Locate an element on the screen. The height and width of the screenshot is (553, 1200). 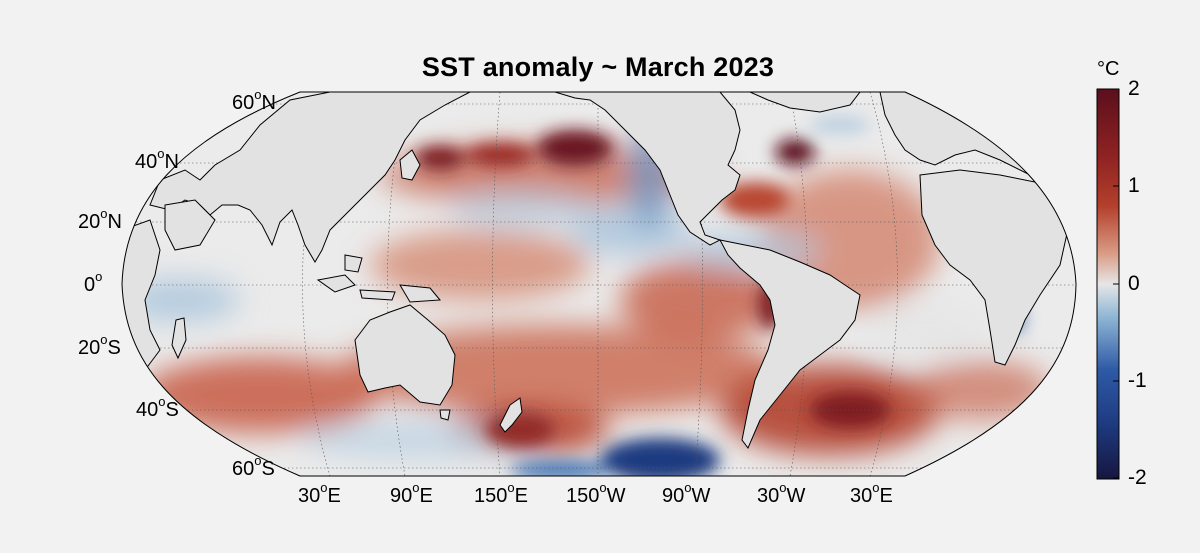
lon-label: 150oE is located at coordinates (501, 493).